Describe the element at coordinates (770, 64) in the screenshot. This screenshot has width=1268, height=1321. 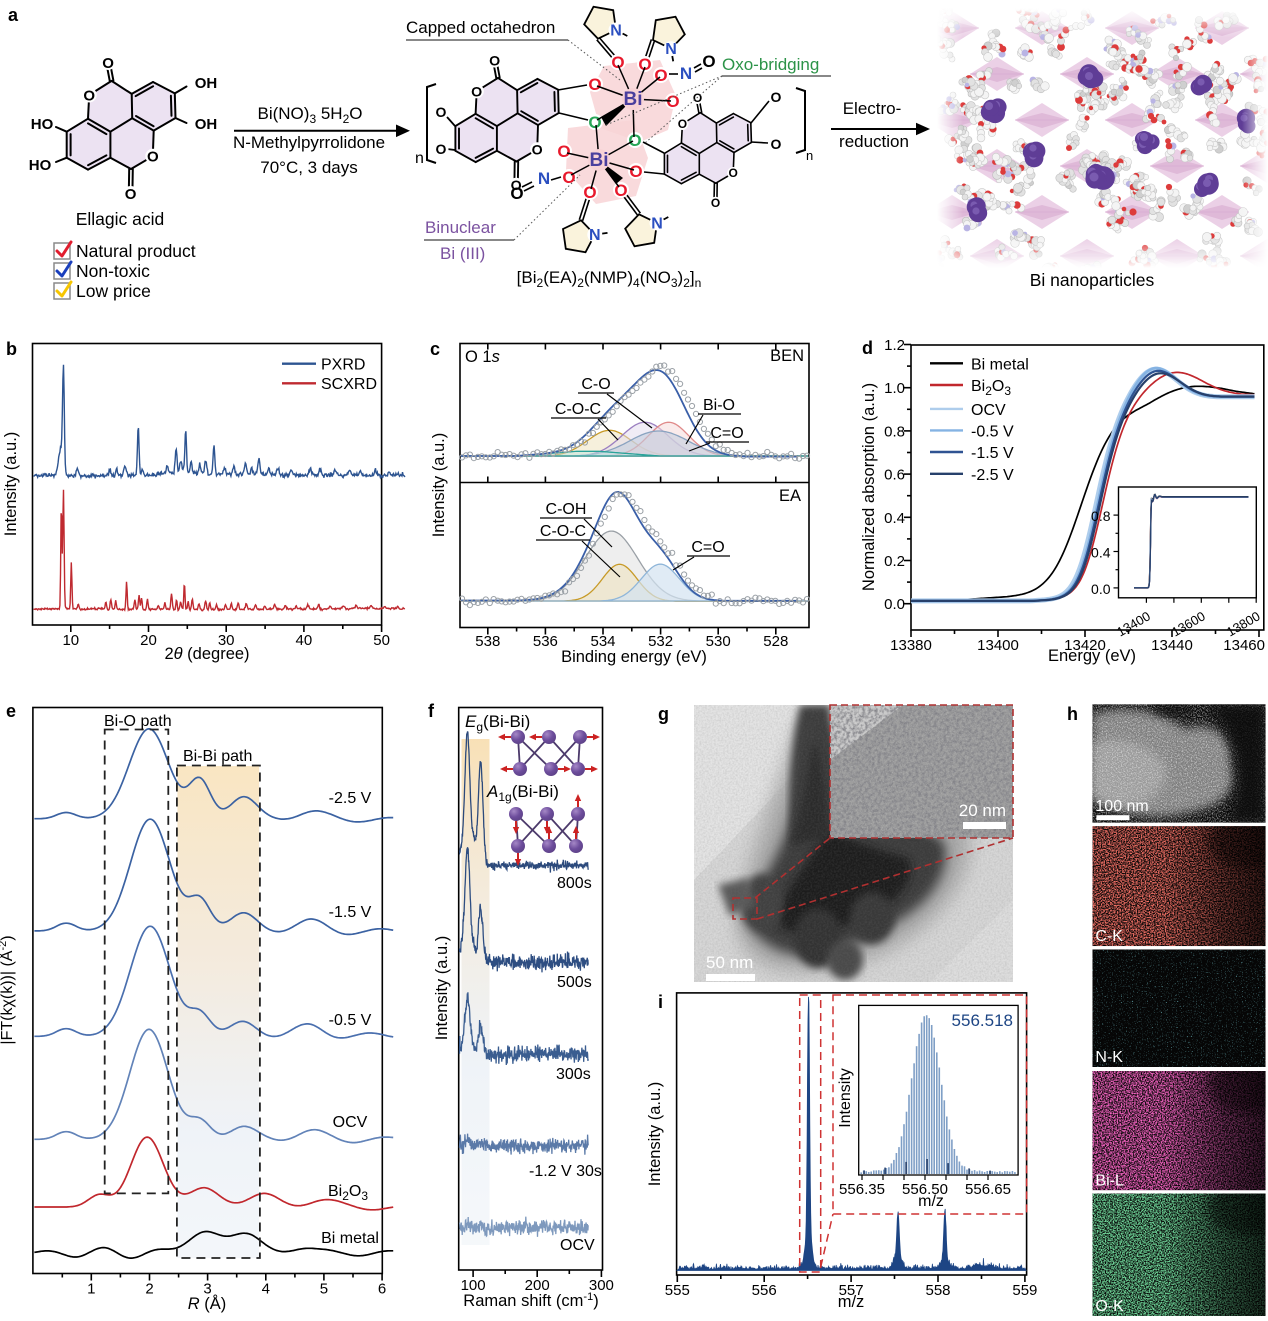
I see `svg-text: Oxo-bridging` at that location.